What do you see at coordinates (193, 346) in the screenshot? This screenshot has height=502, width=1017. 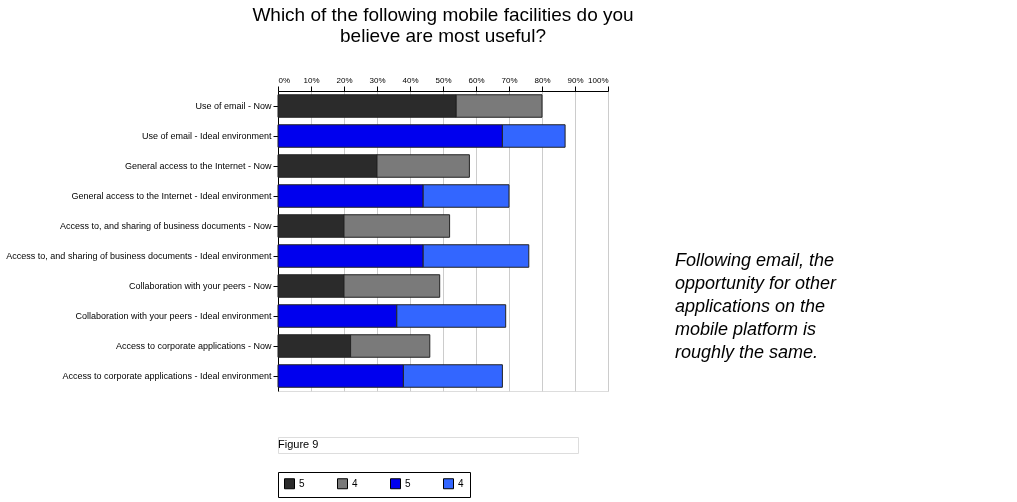 I see `y-tick-label: Access to corporate applications - Now` at bounding box center [193, 346].